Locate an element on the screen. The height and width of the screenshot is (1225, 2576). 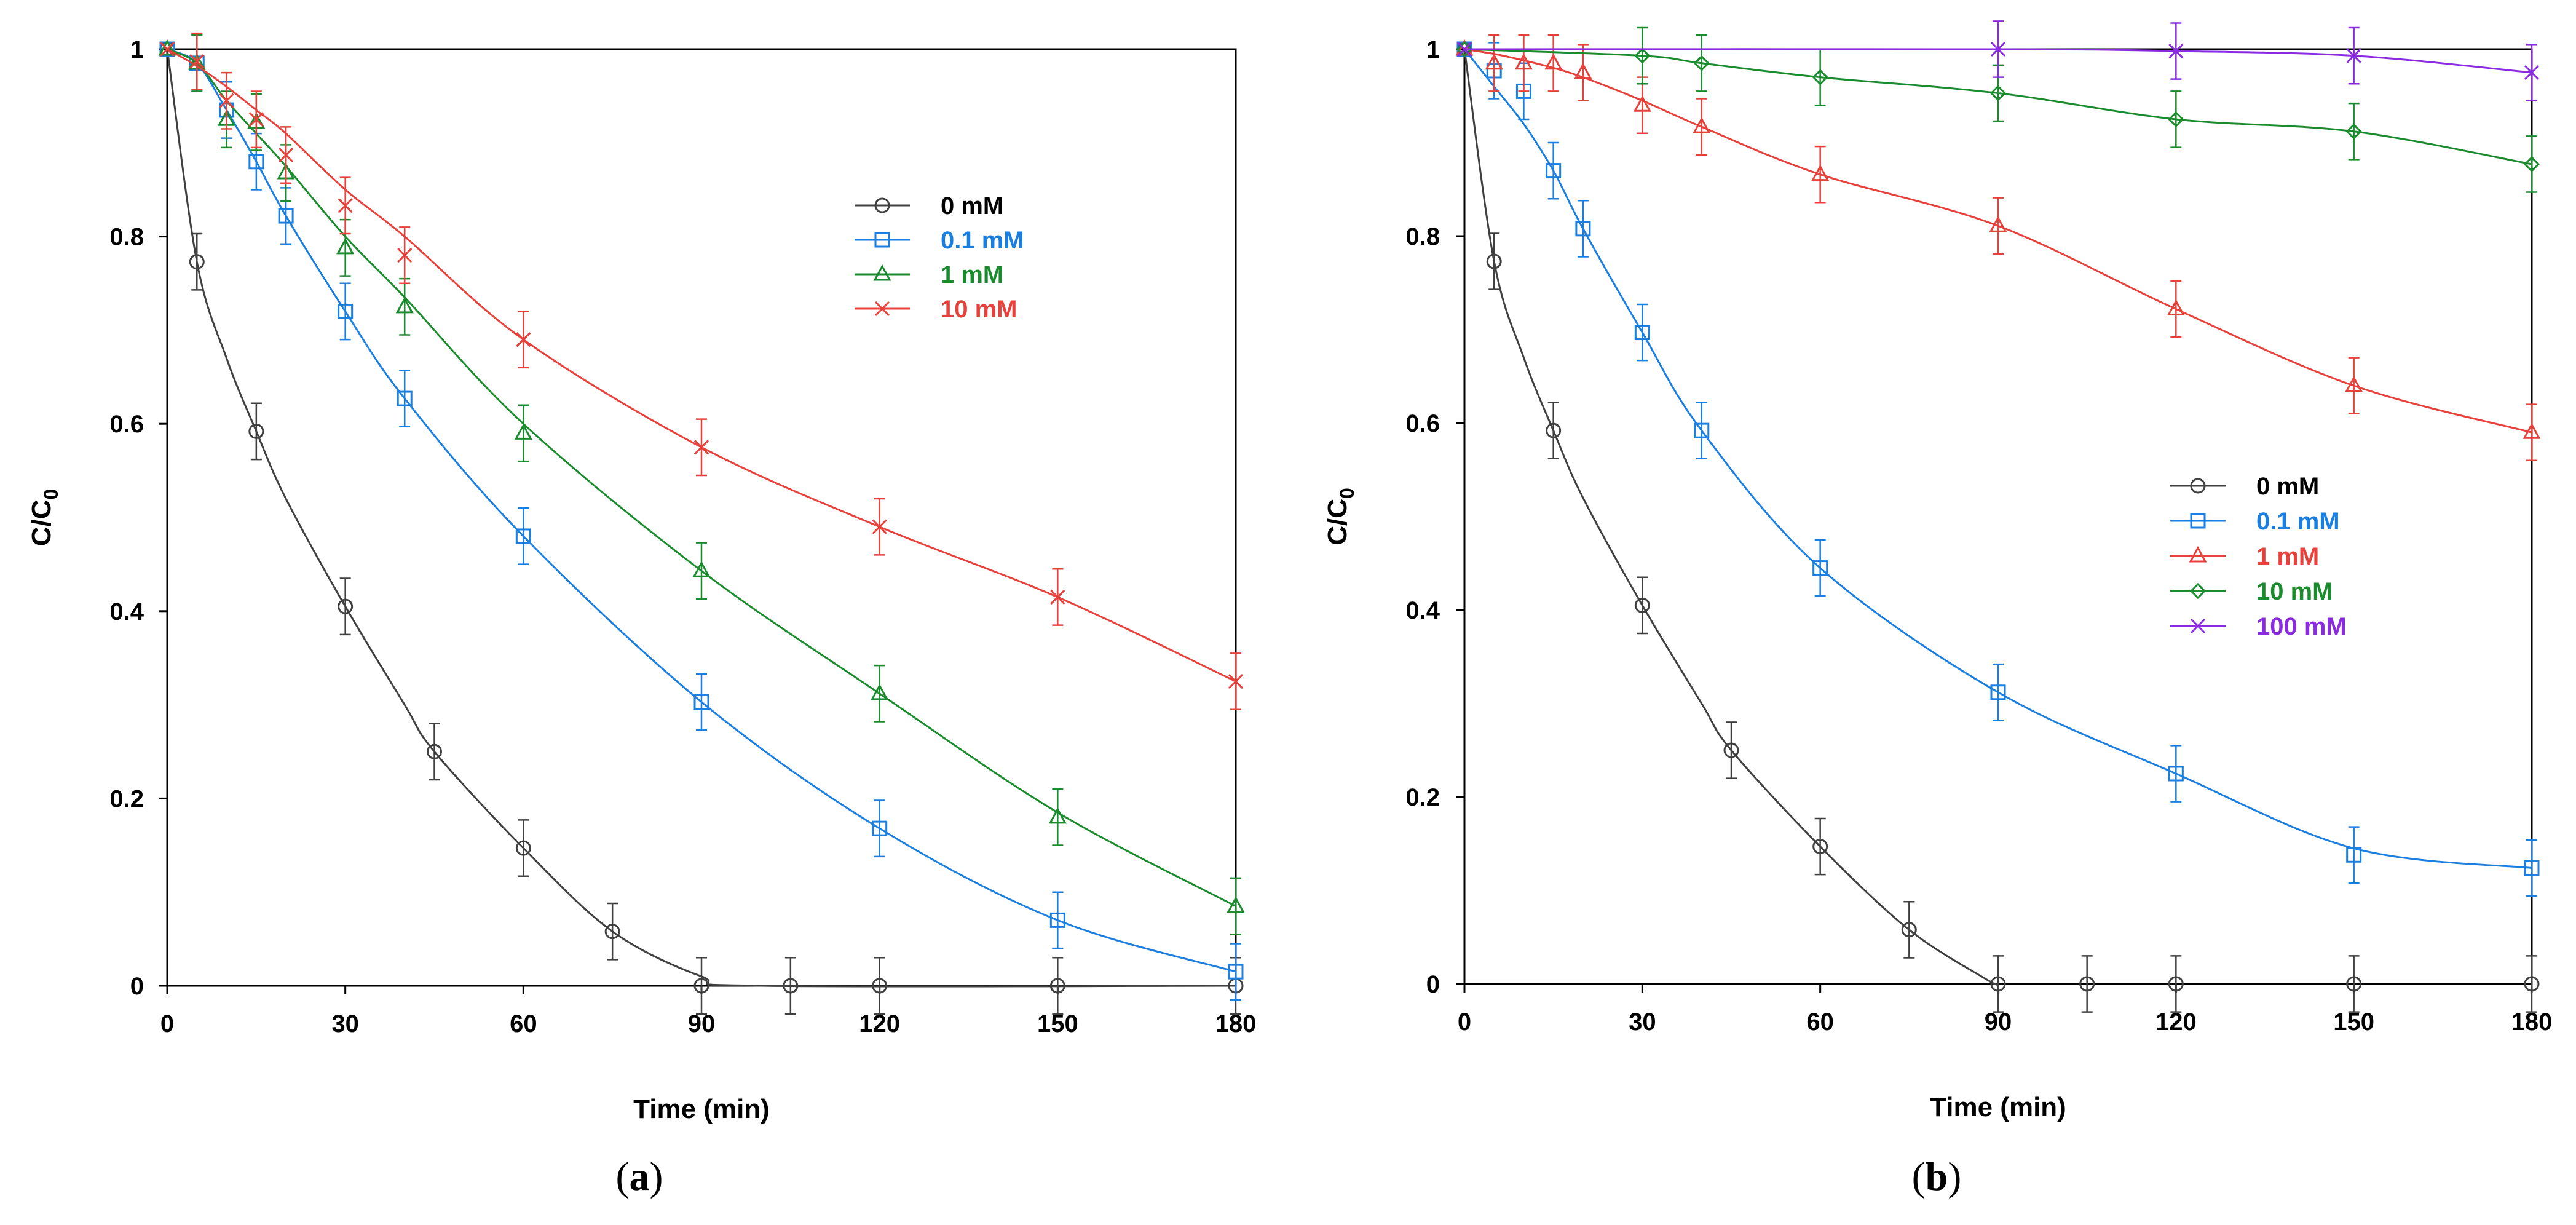
legend-label: 0 mM is located at coordinates (2287, 486).